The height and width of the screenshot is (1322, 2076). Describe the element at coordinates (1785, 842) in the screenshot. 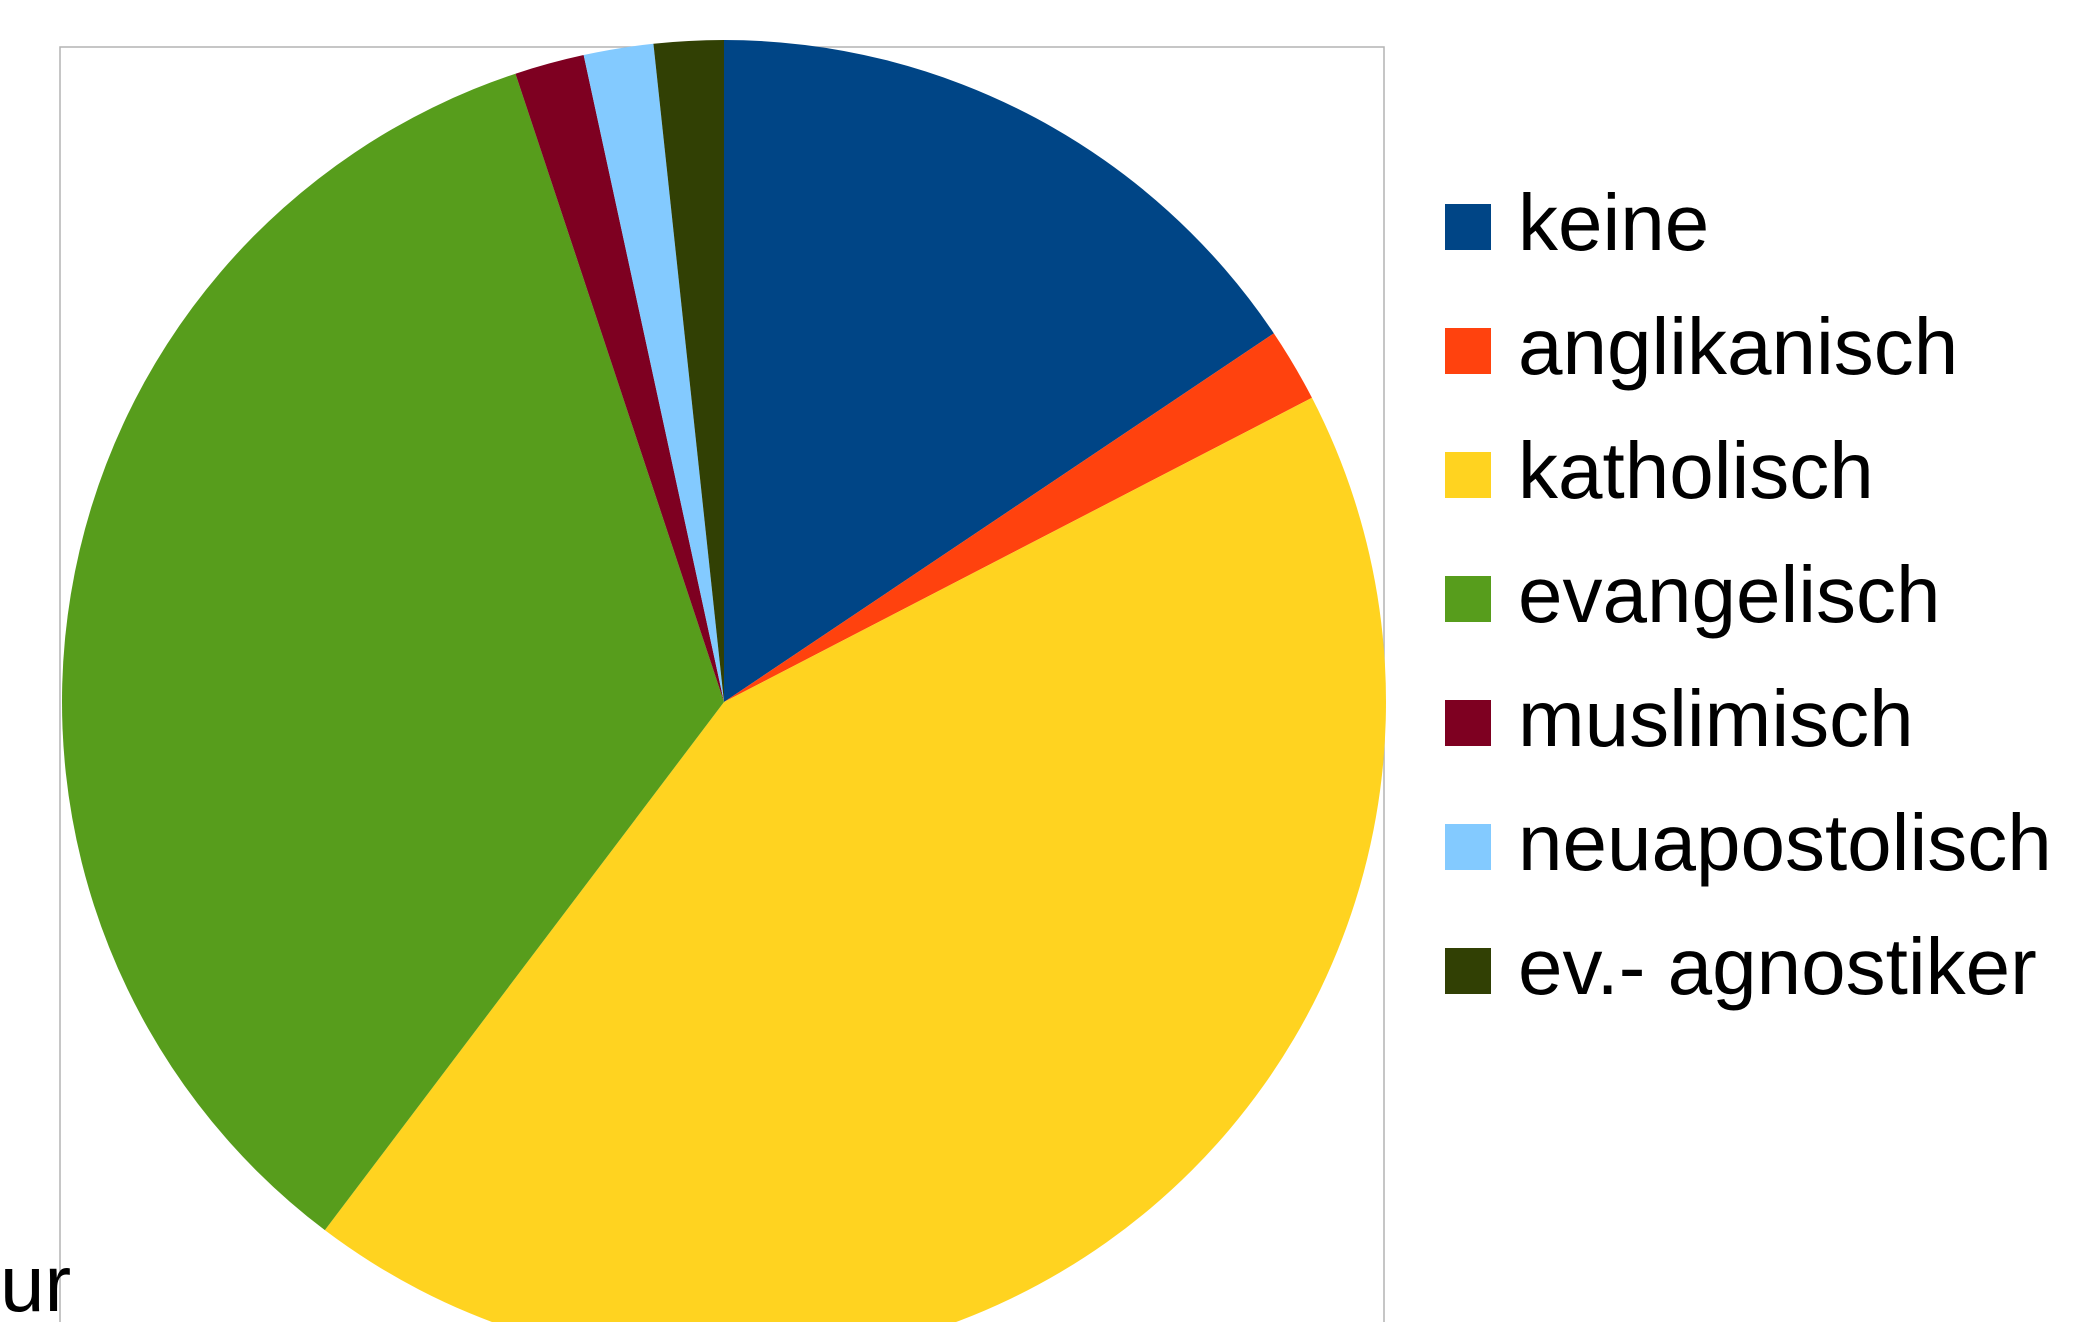

I see `legend-label: neuapostolisch` at that location.